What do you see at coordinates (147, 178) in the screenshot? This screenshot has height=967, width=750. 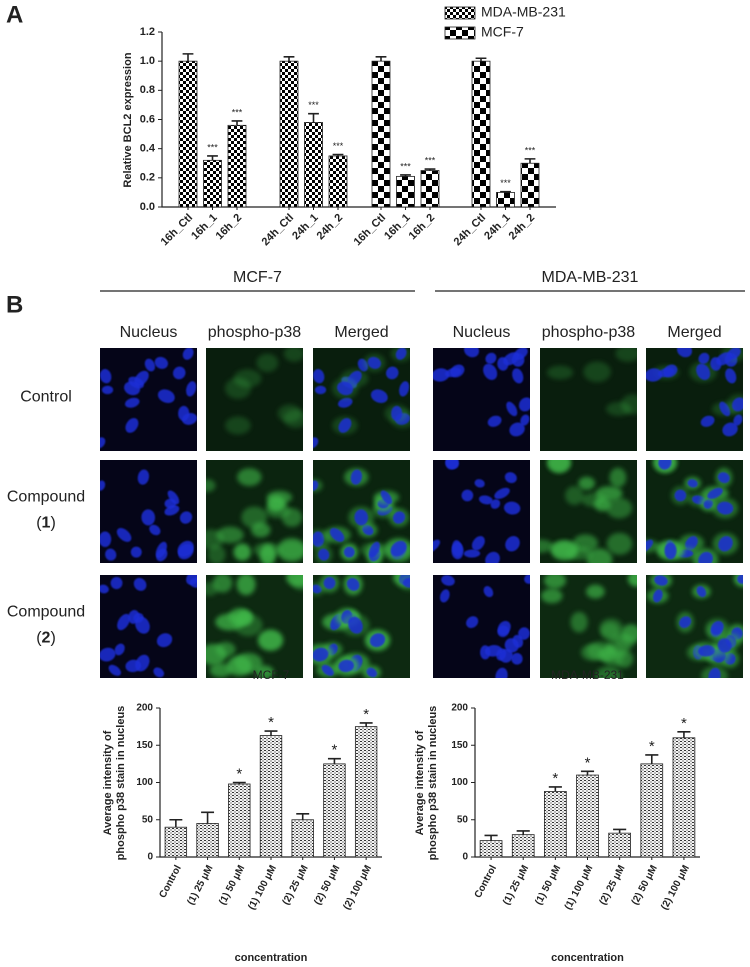 I see `y-tick-label: 0.2` at bounding box center [147, 178].